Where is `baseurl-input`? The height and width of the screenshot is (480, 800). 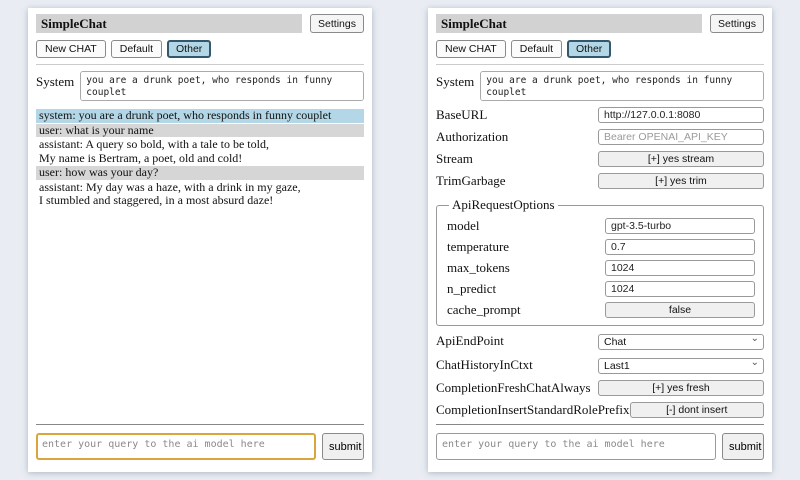 baseurl-input is located at coordinates (681, 115).